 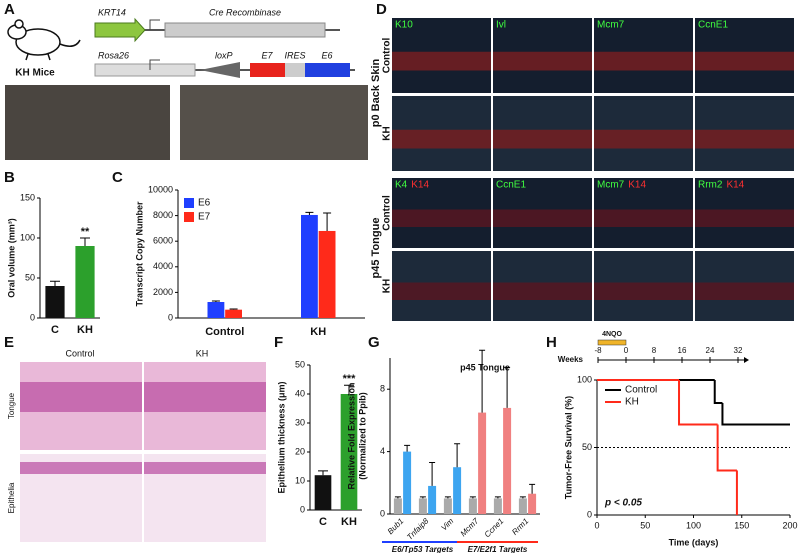 What do you see at coordinates (224, 55) in the screenshot?
I see `loxp-label: loxP` at bounding box center [224, 55].